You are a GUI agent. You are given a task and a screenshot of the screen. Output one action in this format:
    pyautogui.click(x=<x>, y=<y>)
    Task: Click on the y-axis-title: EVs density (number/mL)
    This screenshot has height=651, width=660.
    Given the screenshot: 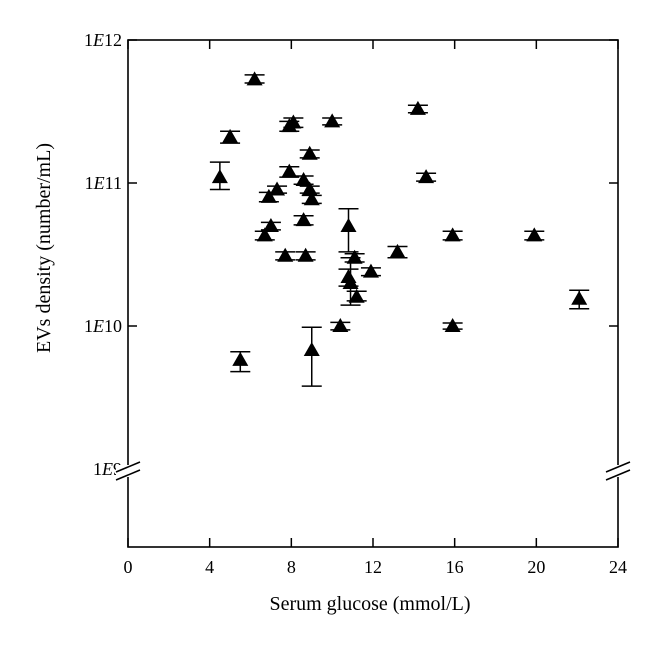 What is the action you would take?
    pyautogui.click(x=44, y=248)
    